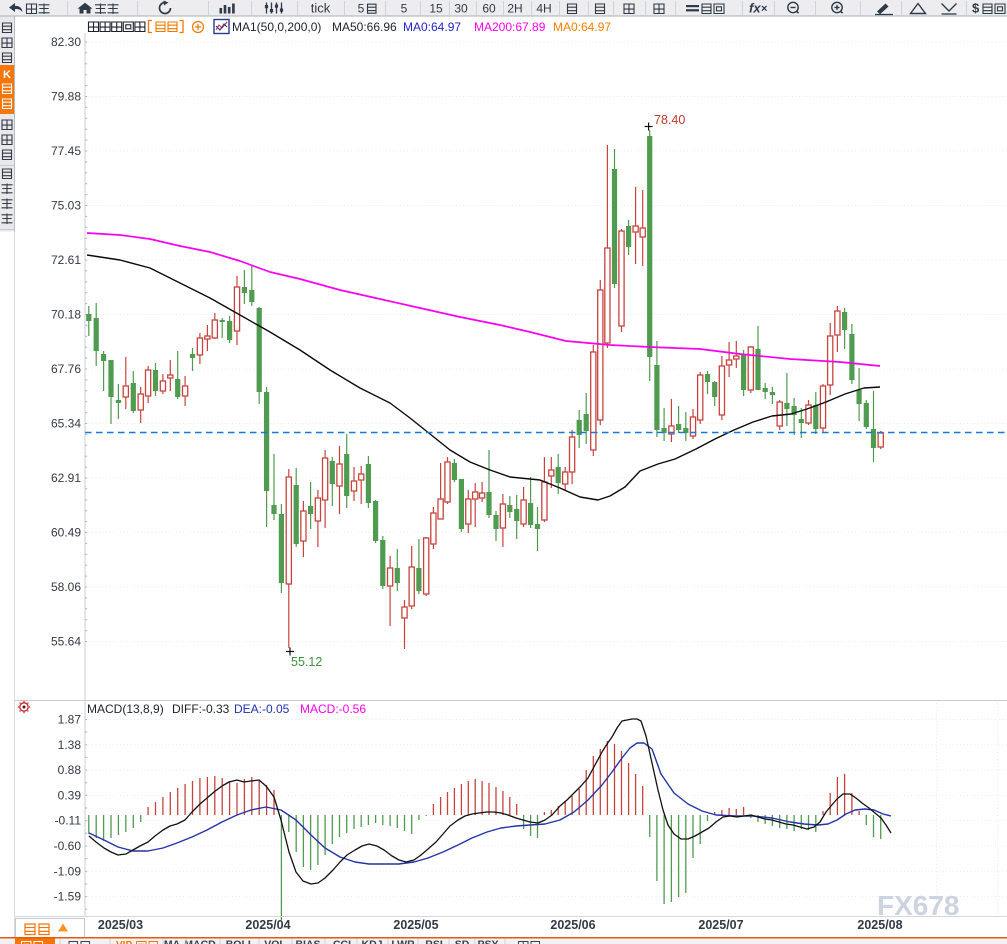 The height and width of the screenshot is (944, 1007). I want to click on svg-text: -1.59, so click(68, 897).